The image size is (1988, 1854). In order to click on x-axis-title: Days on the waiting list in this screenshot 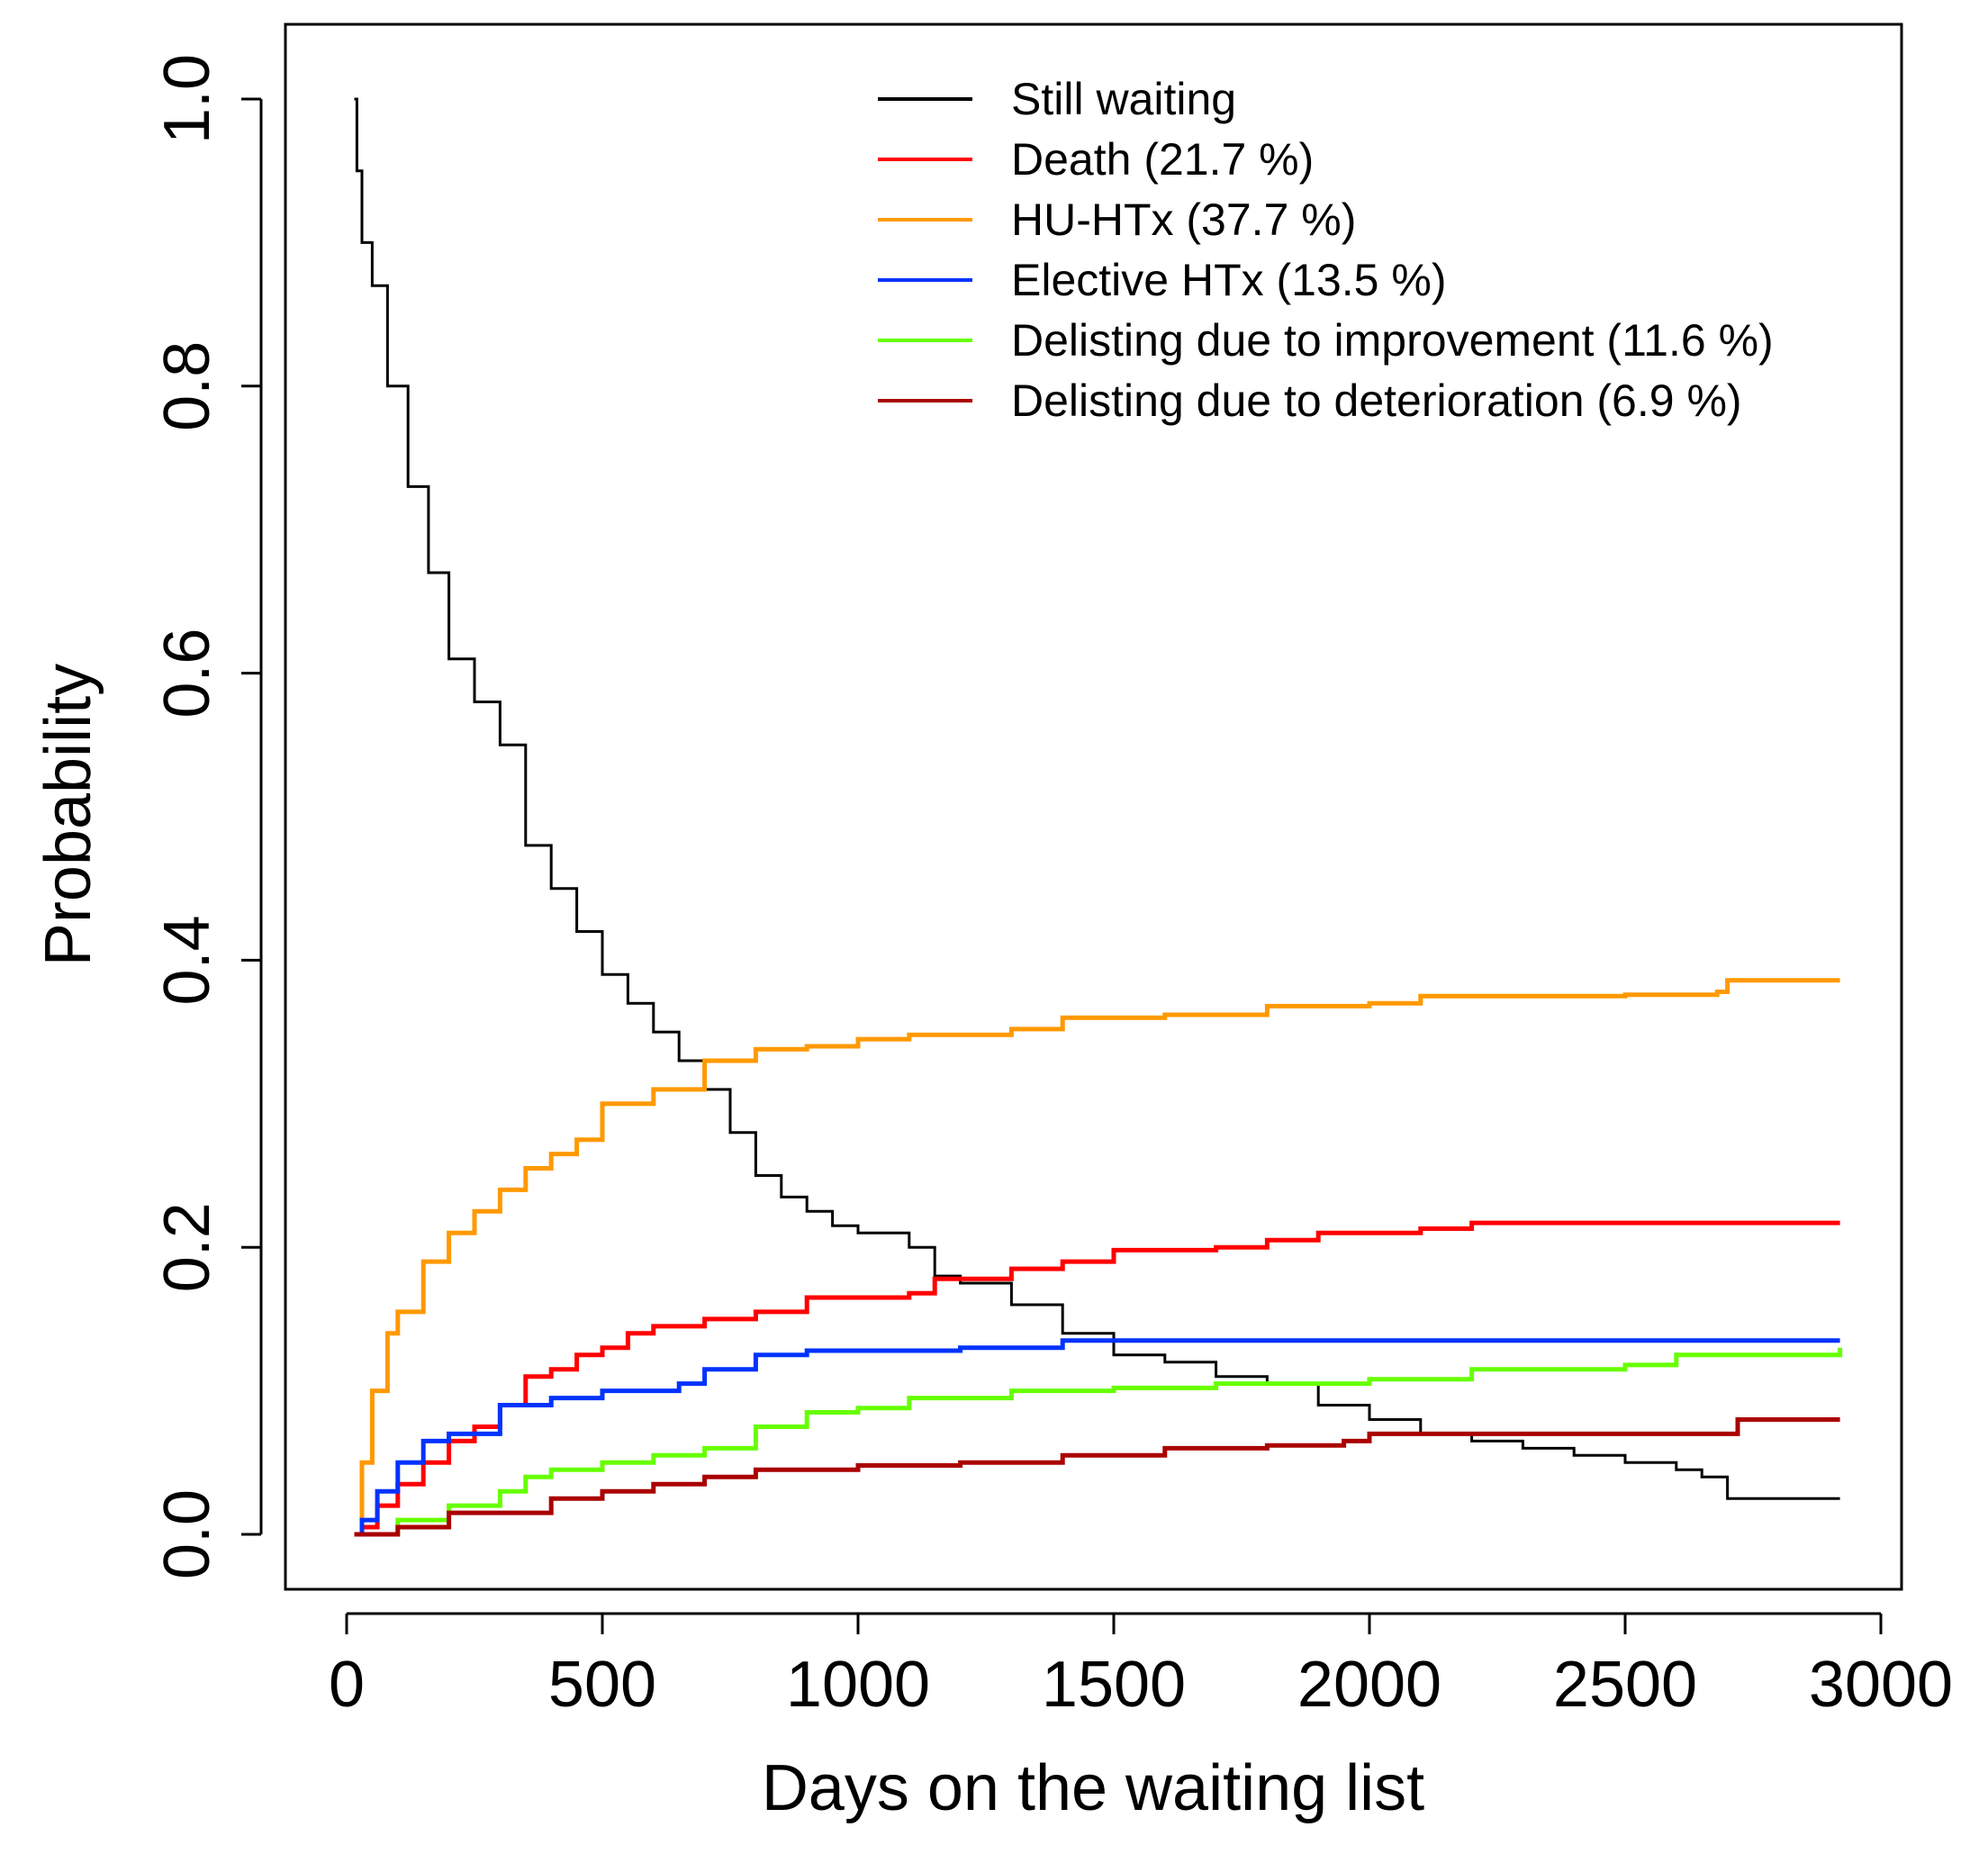, I will do `click(1093, 1788)`.